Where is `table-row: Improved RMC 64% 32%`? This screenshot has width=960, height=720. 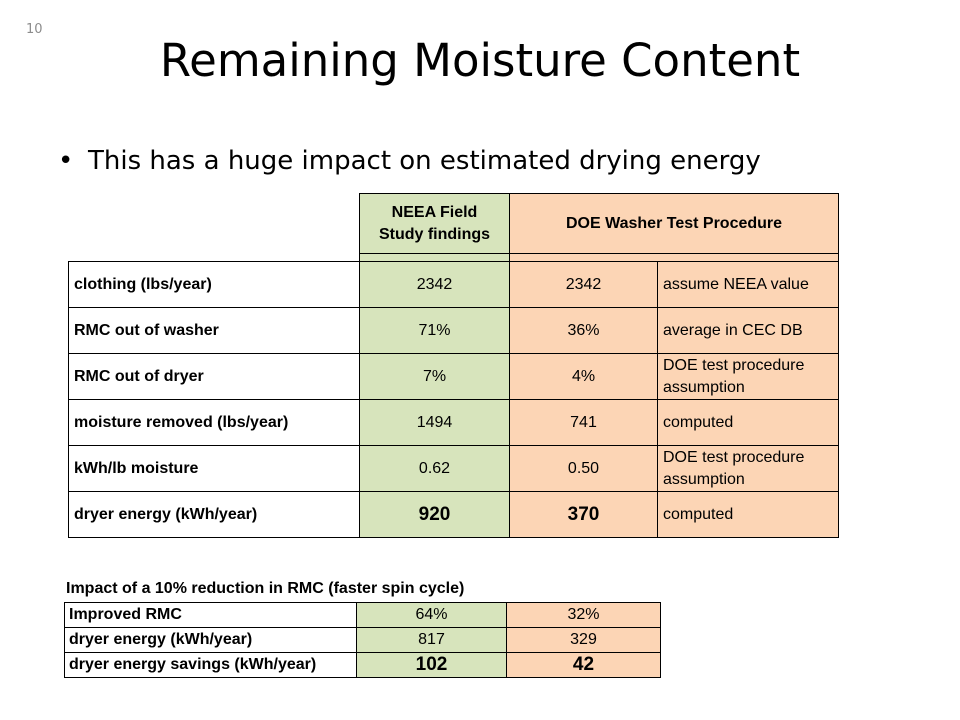
table-row: Improved RMC 64% 32% is located at coordinates (362, 615).